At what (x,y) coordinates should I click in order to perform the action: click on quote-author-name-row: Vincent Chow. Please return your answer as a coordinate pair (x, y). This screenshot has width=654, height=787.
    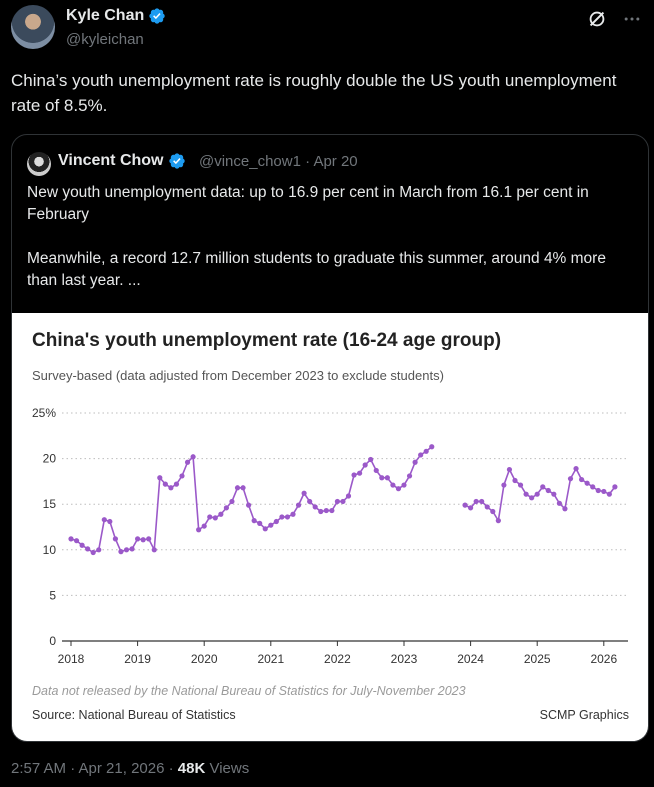
    Looking at the image, I should click on (122, 161).